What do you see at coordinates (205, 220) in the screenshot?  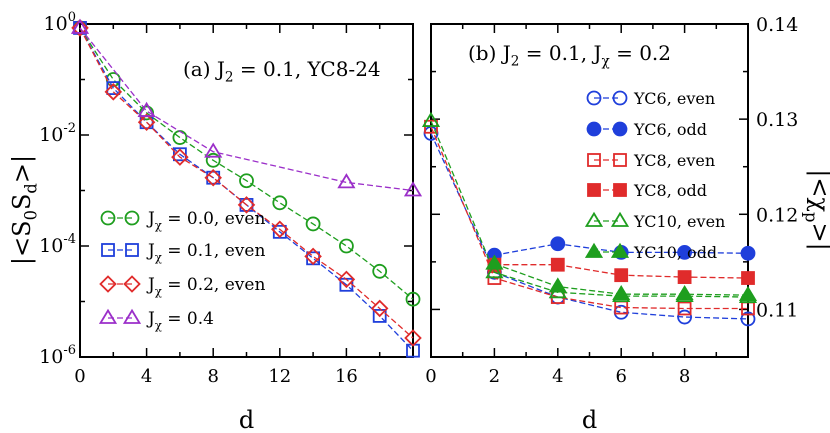 I see `legend-label-a-0: Jχ = 0.0, even` at bounding box center [205, 220].